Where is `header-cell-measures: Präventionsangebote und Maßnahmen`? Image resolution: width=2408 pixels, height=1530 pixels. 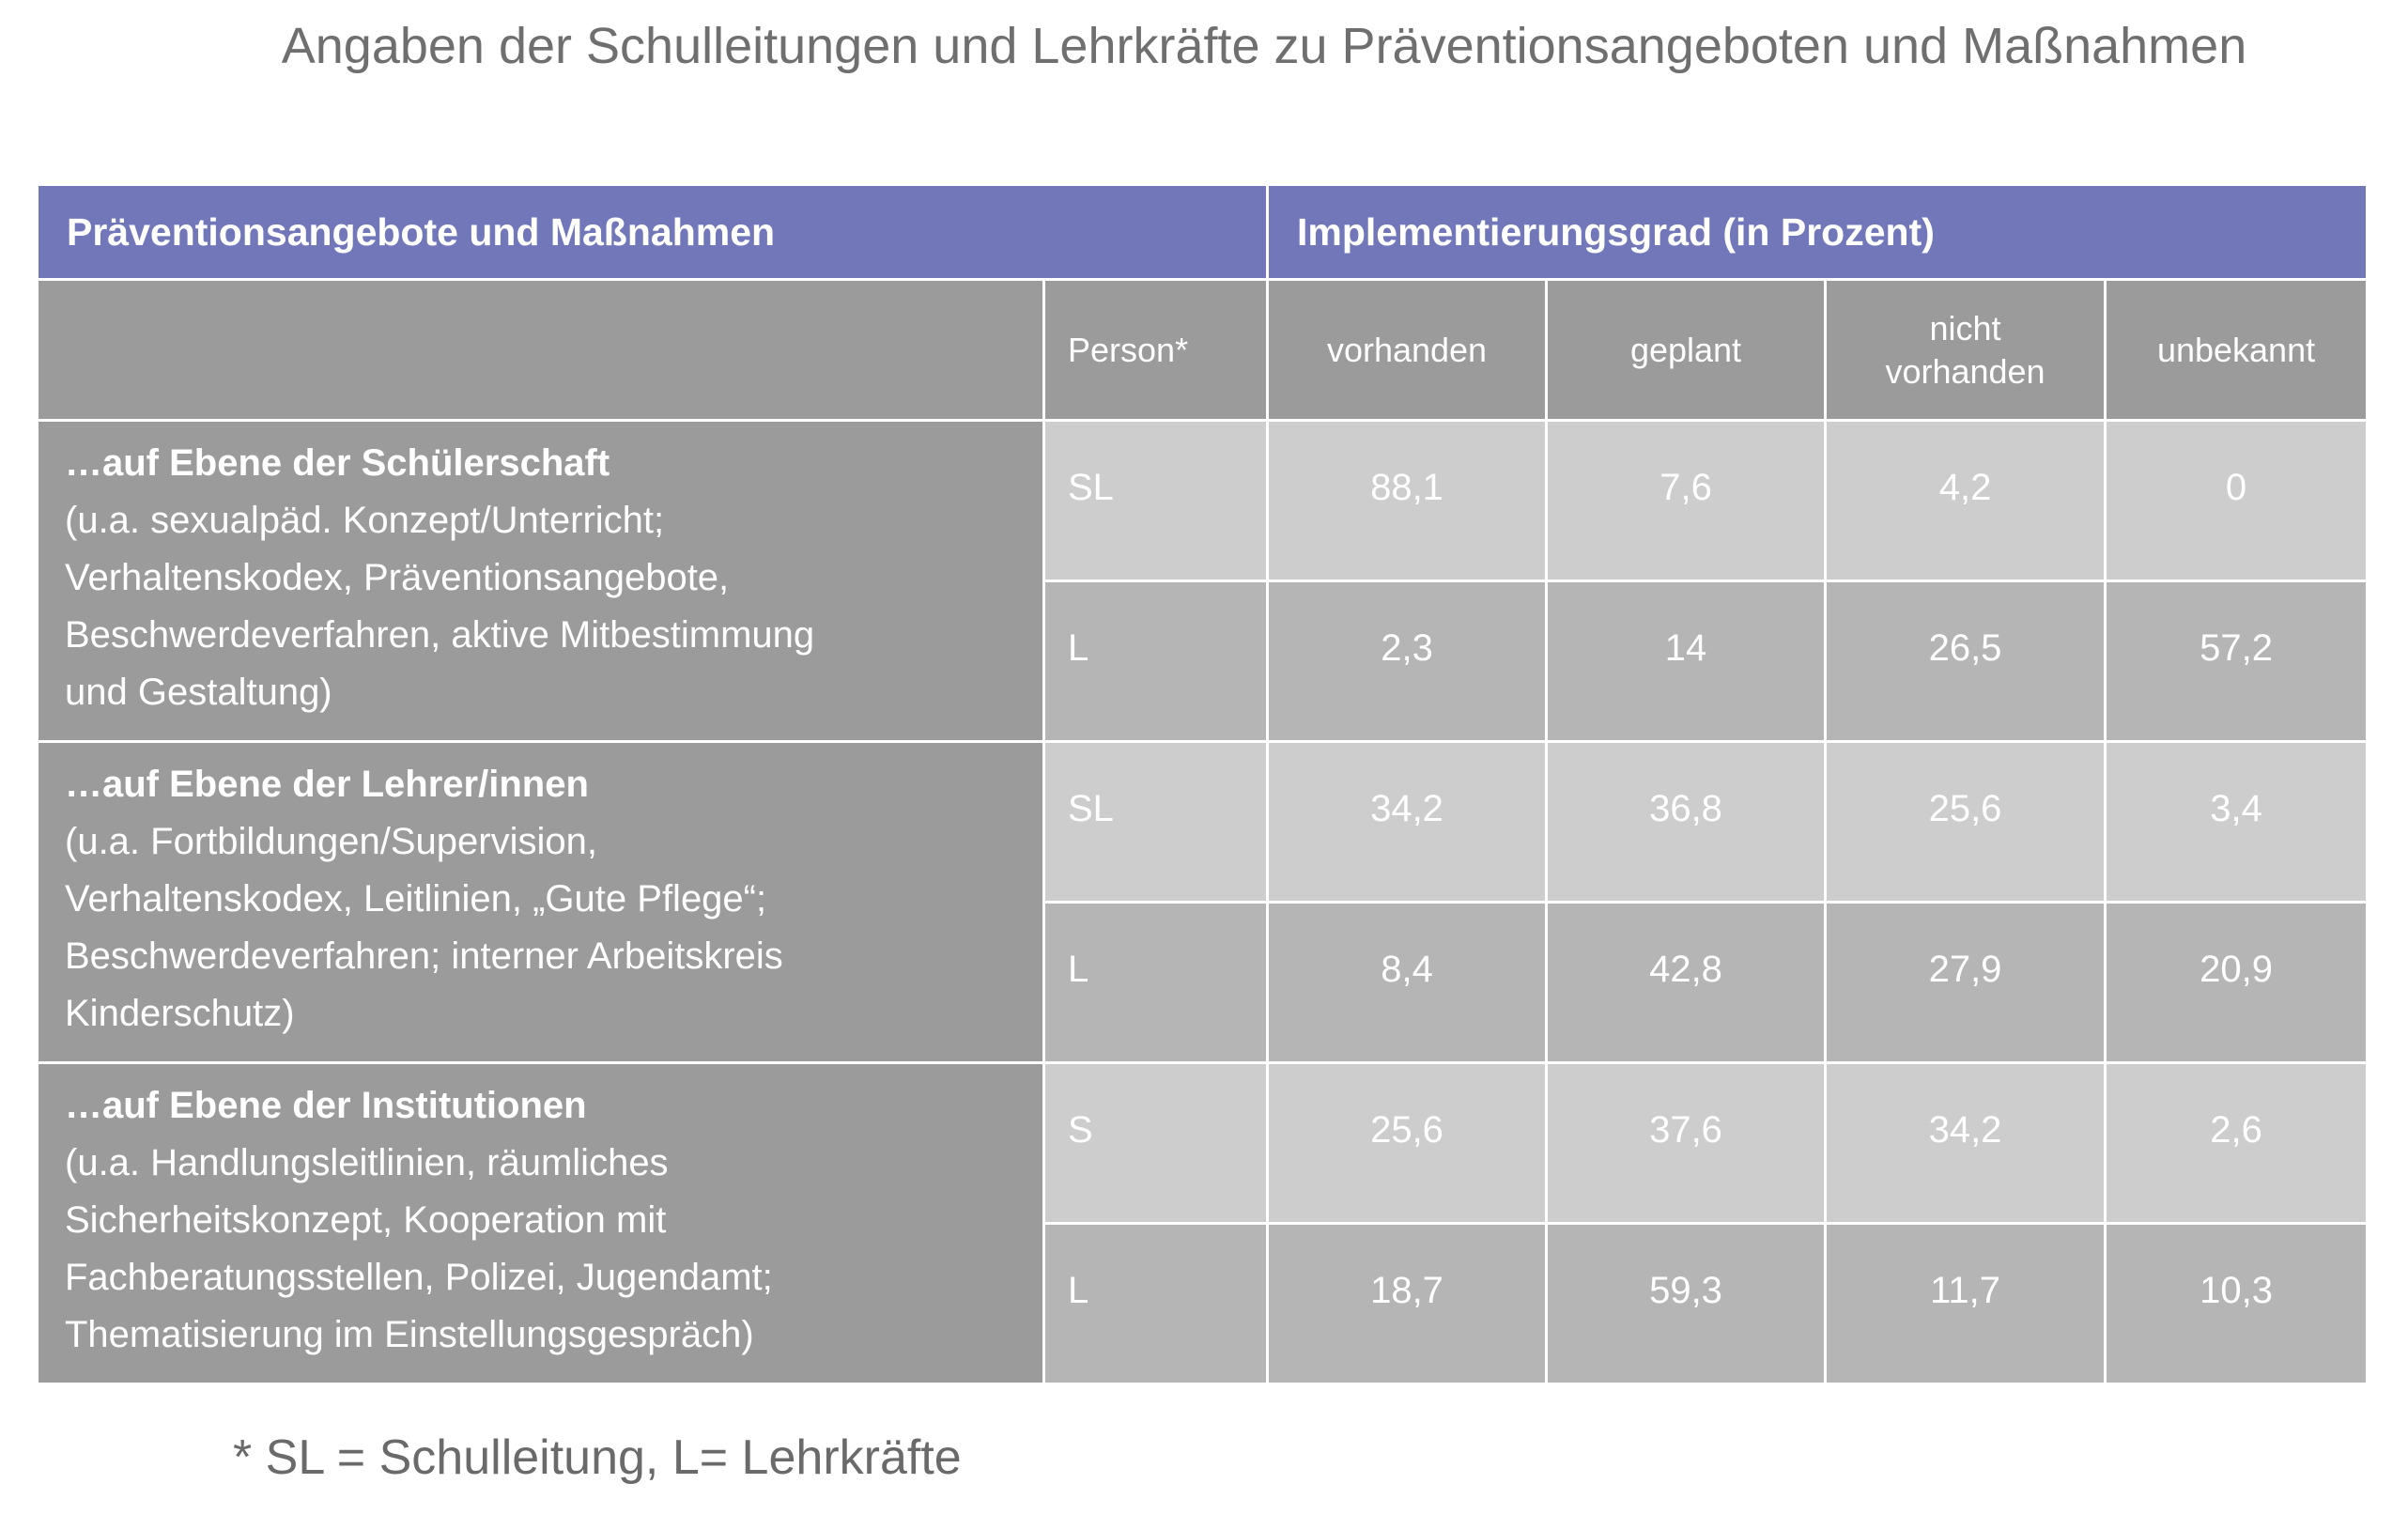 header-cell-measures: Präventionsangebote und Maßnahmen is located at coordinates (652, 232).